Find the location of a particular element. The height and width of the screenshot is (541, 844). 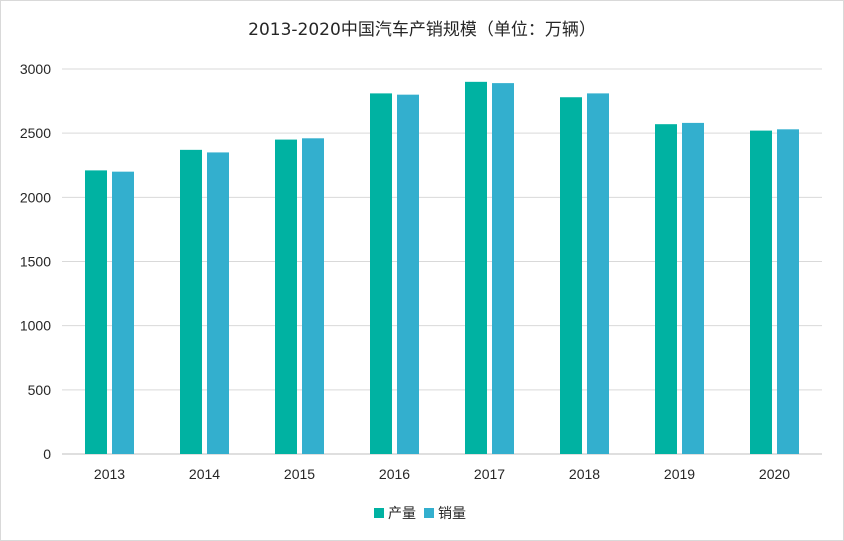

chart-title: 2013-2020中国汽车产销规模（单位：万辆） is located at coordinates (422, 30).